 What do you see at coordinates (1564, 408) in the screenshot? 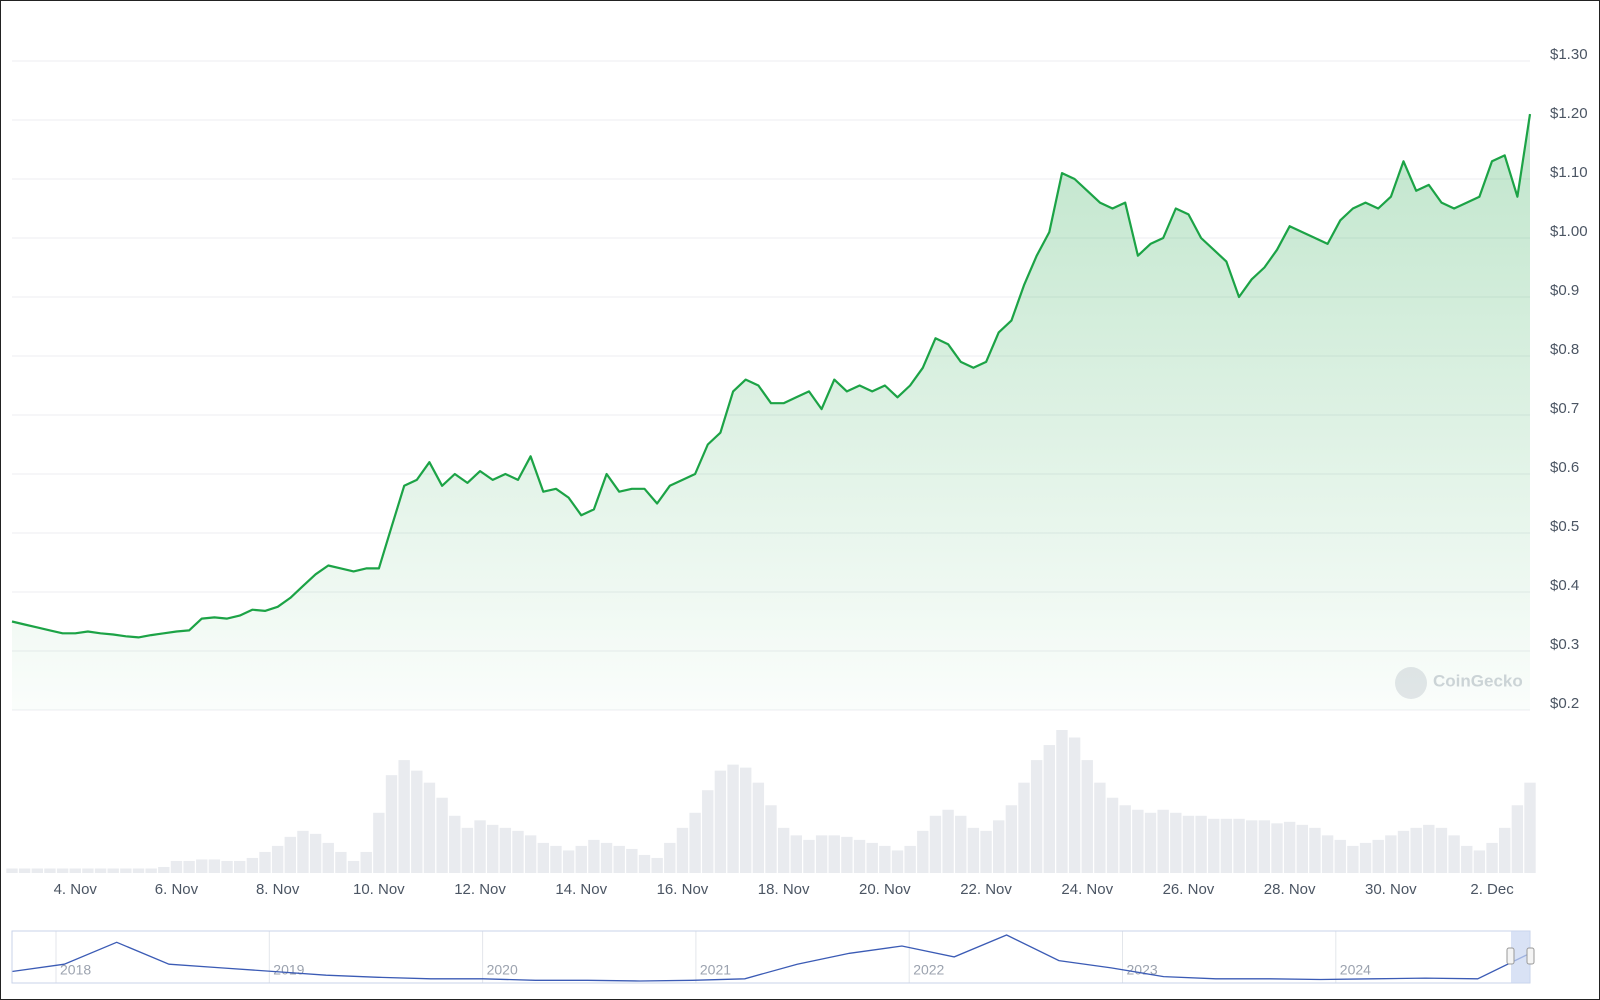
I see `y-tick-label: $0.7` at bounding box center [1564, 408].